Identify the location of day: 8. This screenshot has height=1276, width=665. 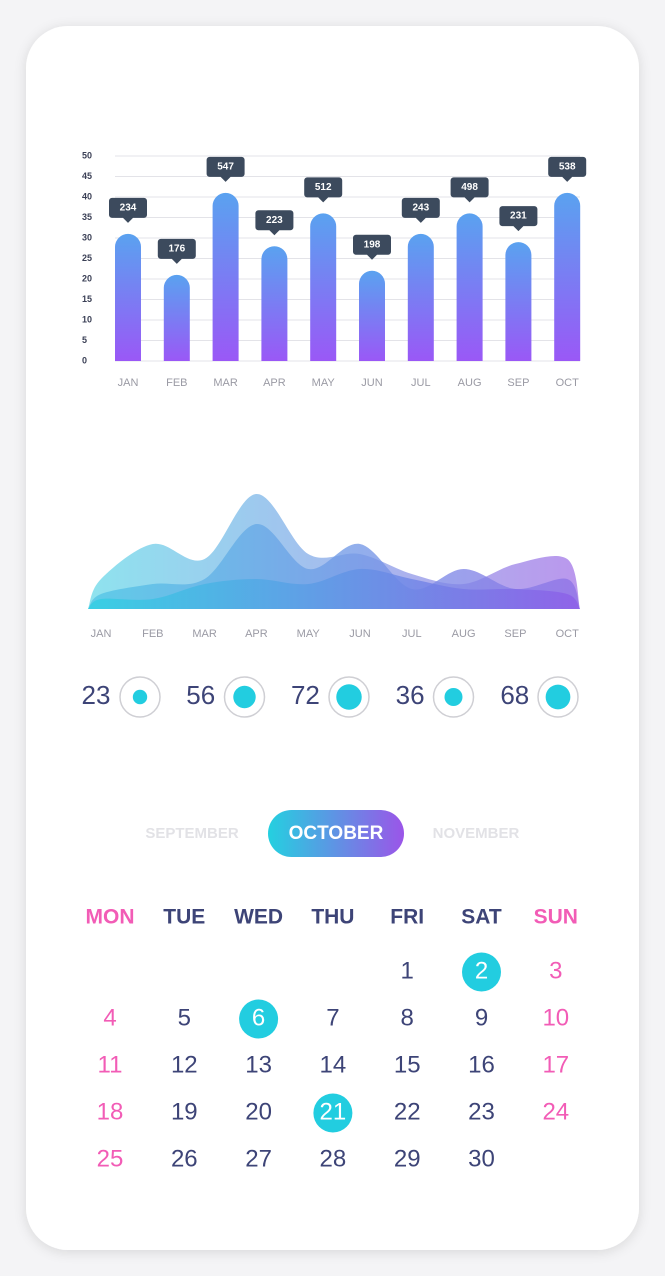
(407, 1017).